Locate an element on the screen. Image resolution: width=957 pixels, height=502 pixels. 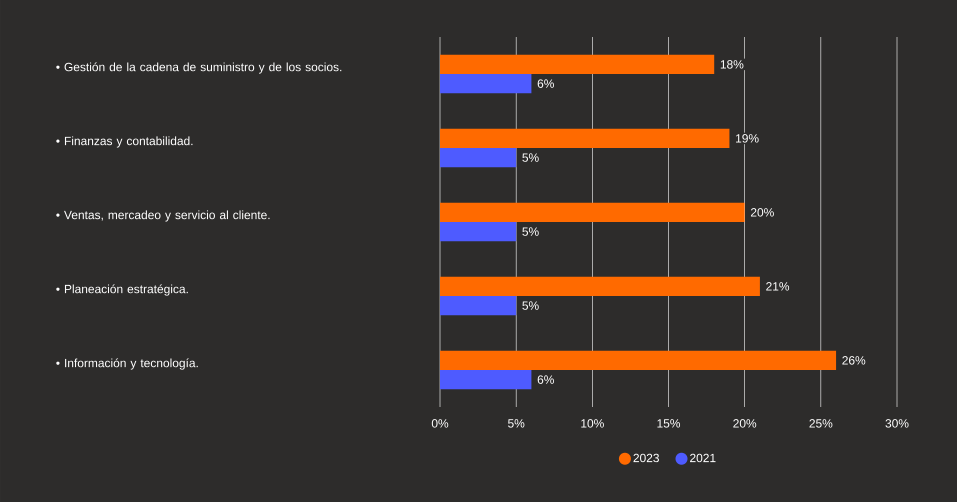
data-label: 20% is located at coordinates (762, 212).